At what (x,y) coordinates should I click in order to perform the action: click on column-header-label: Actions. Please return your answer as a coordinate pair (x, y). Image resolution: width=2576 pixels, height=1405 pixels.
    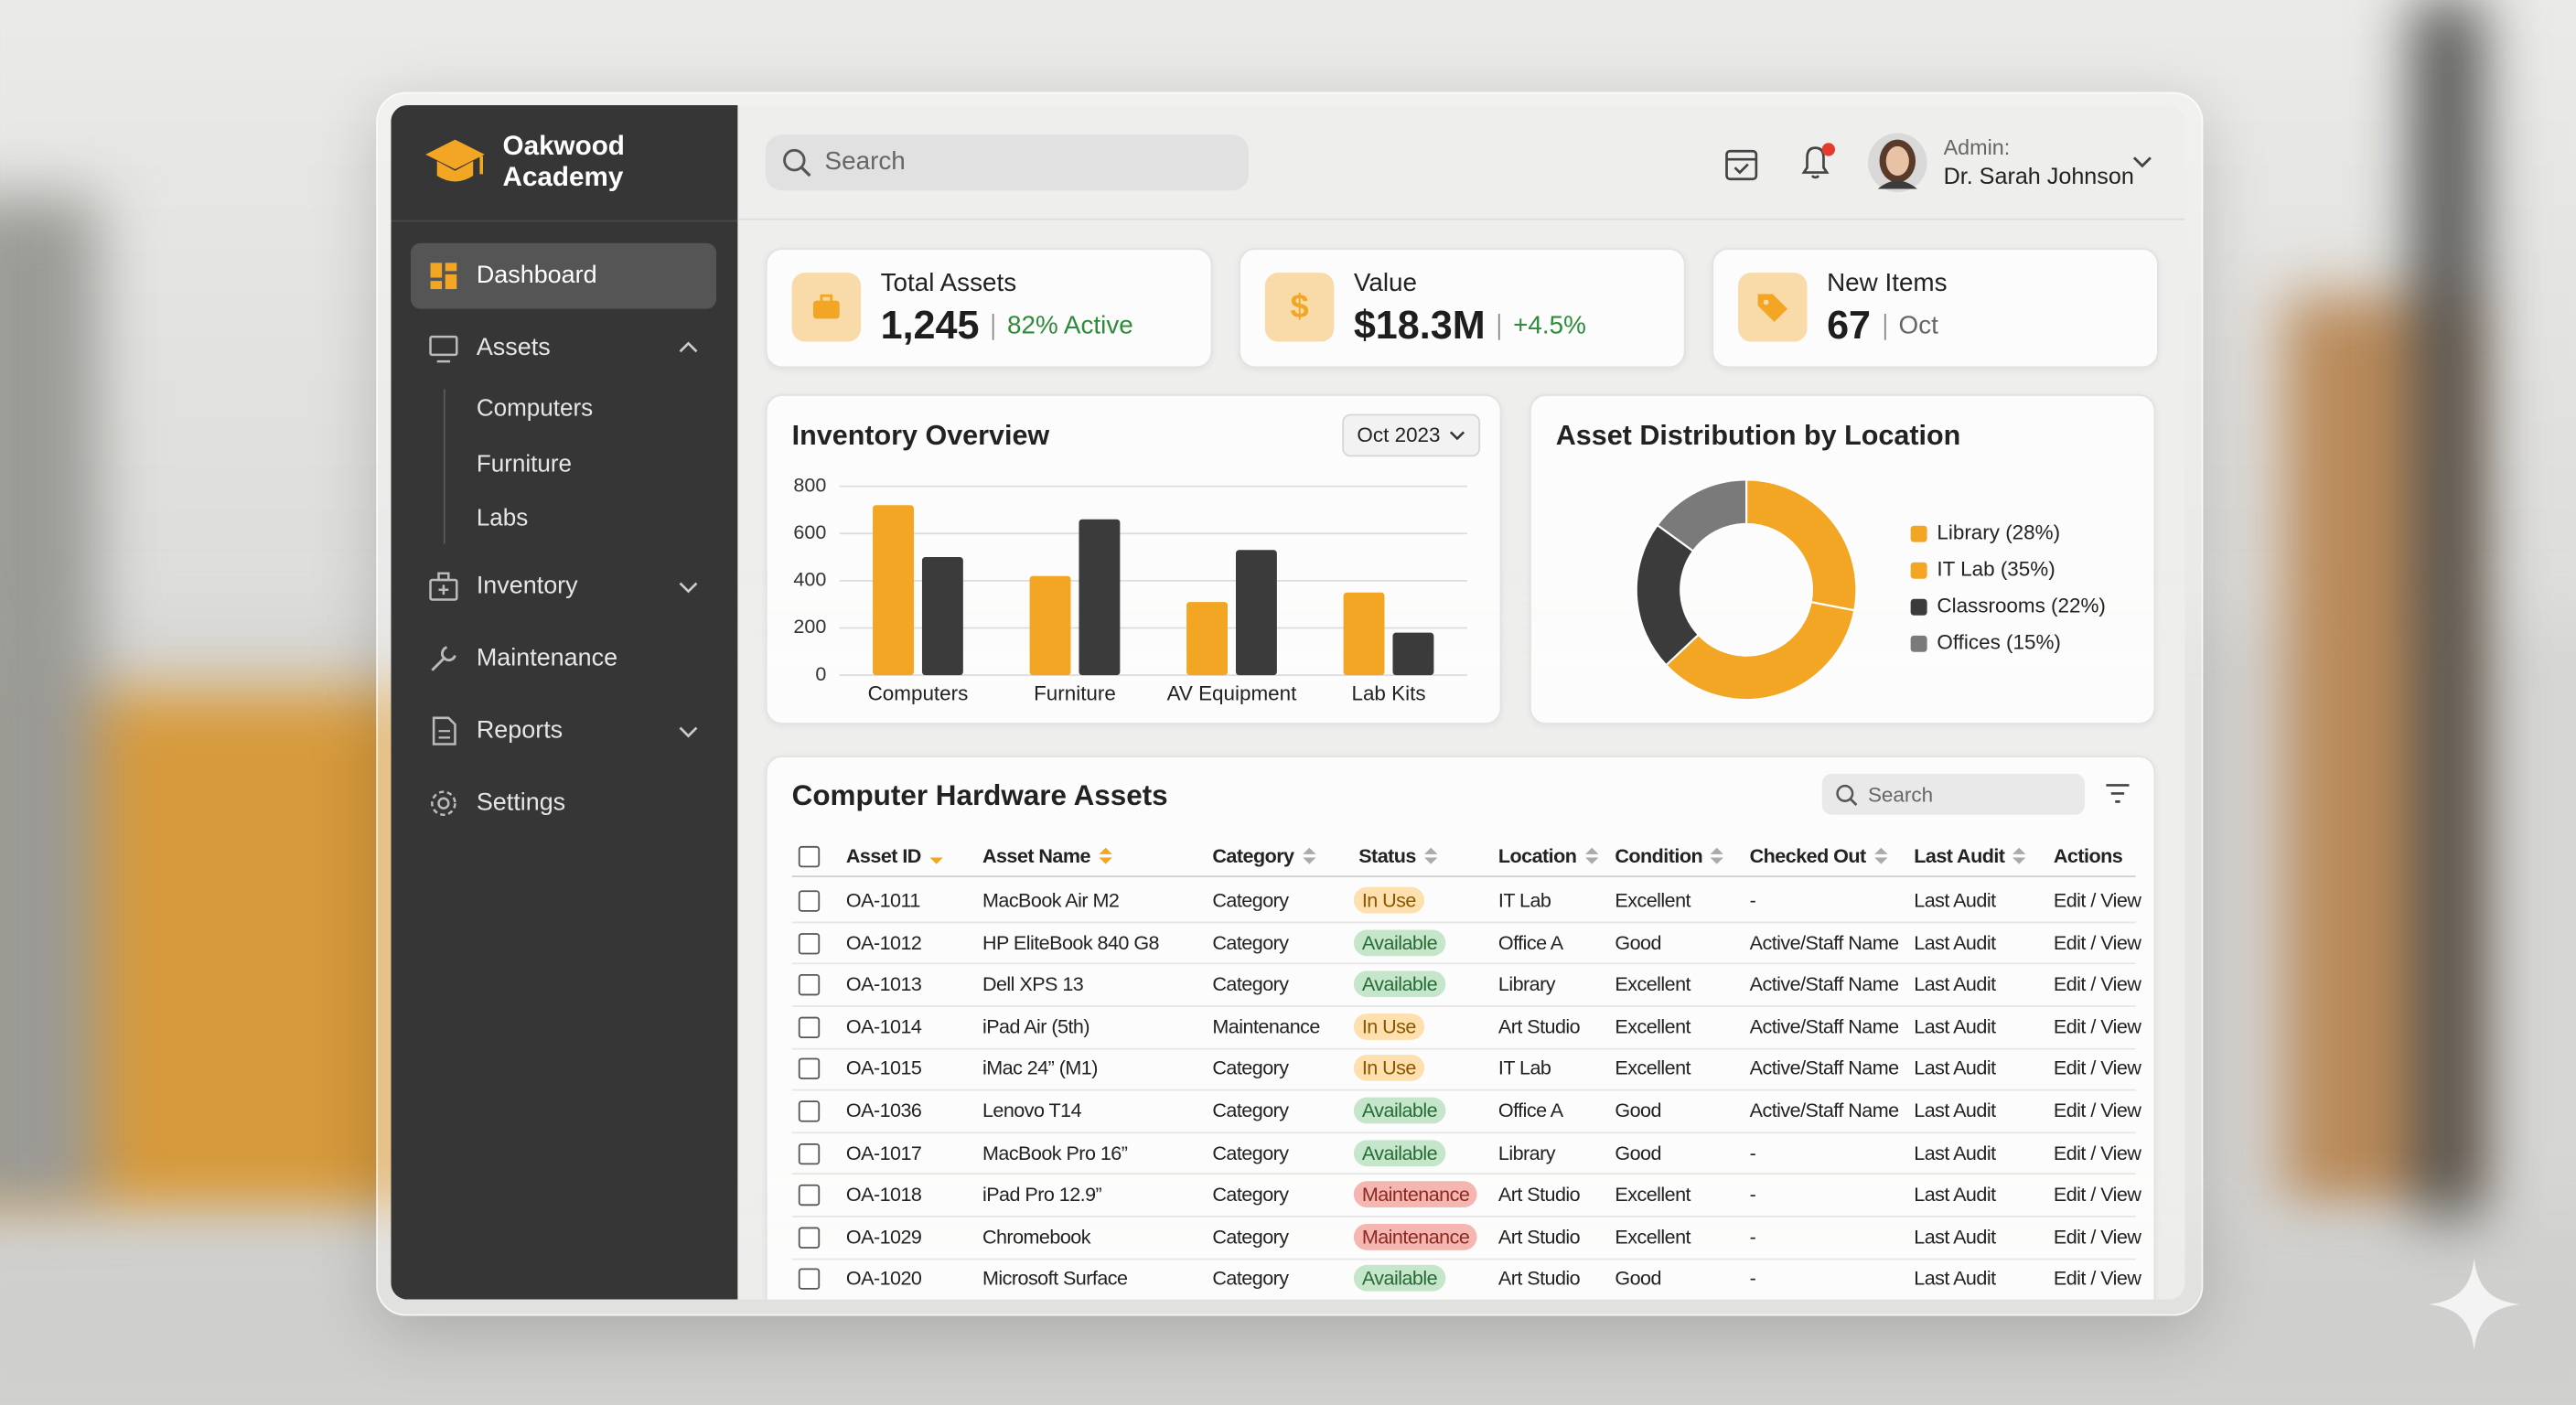
    Looking at the image, I should click on (2088, 856).